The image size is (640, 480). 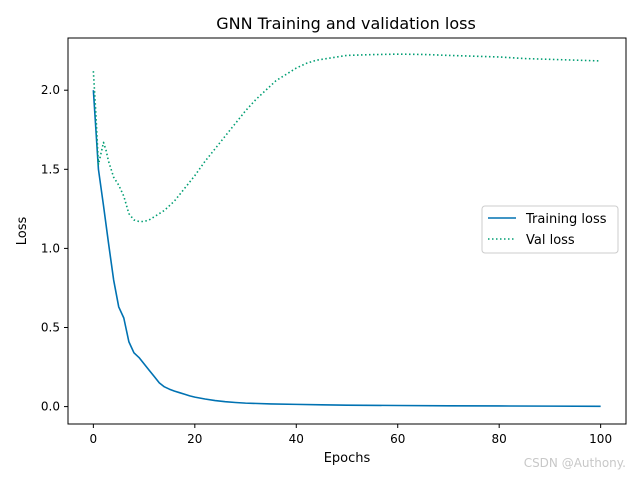 I want to click on x-tick-label: 60, so click(x=397, y=439).